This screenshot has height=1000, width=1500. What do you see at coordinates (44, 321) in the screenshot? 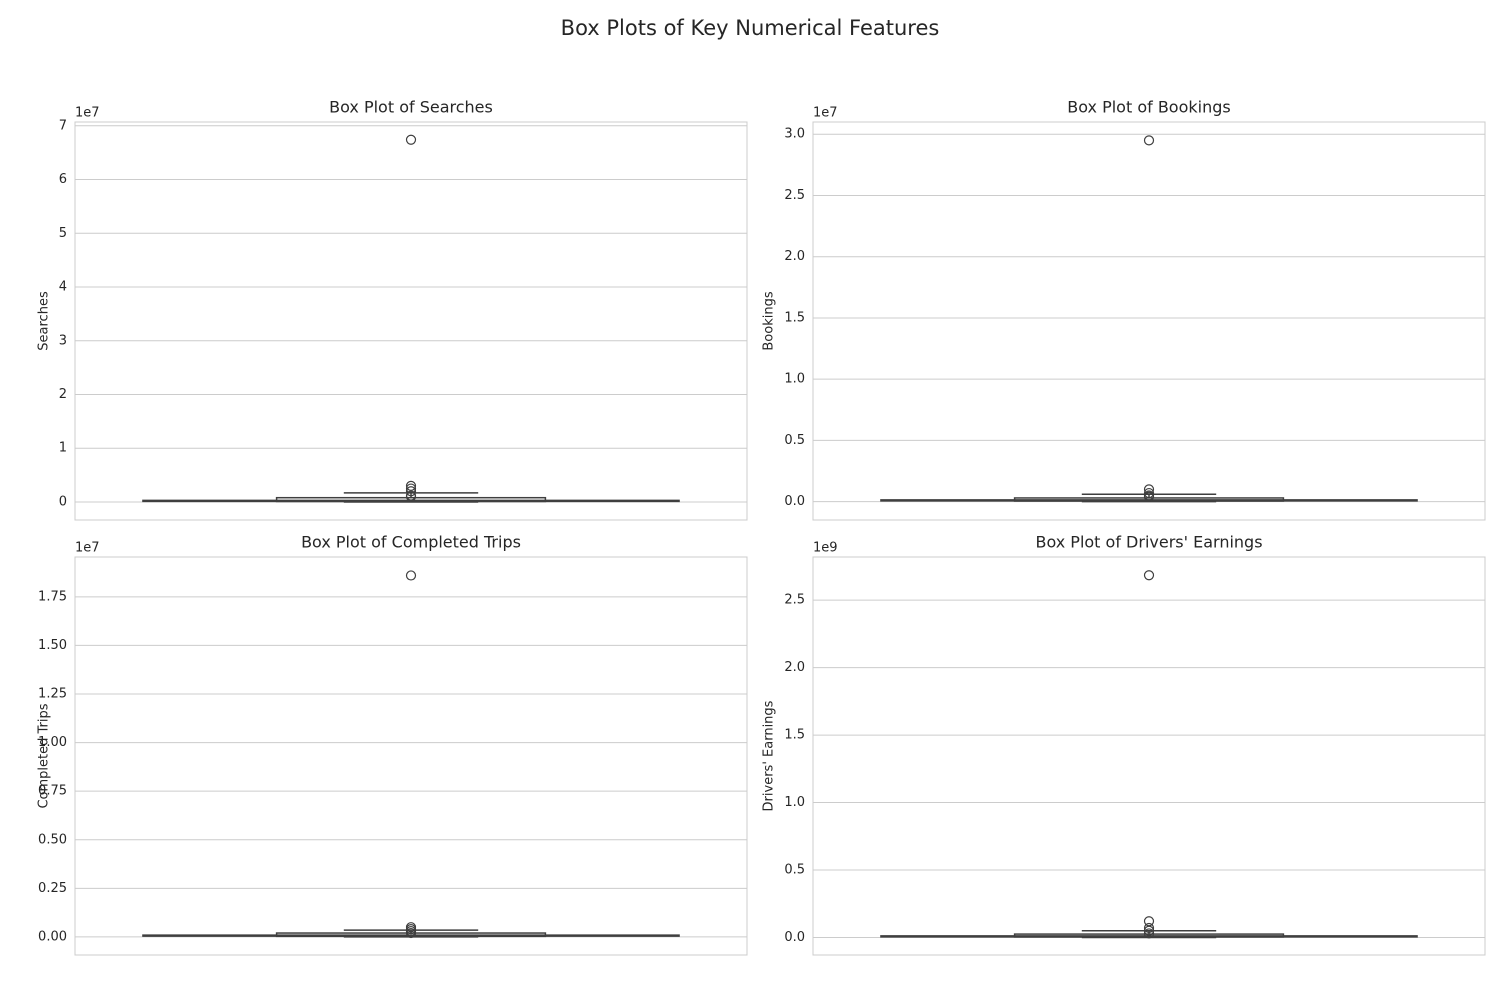
I see `y-axis-label: Searches` at bounding box center [44, 321].